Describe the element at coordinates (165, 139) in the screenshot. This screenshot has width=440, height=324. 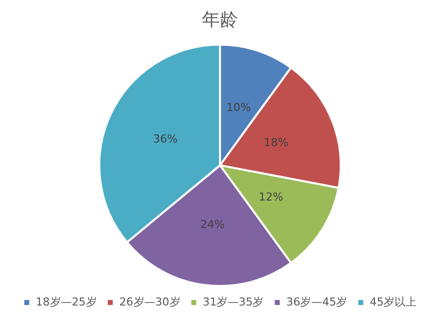
I see `data-label: 36%` at that location.